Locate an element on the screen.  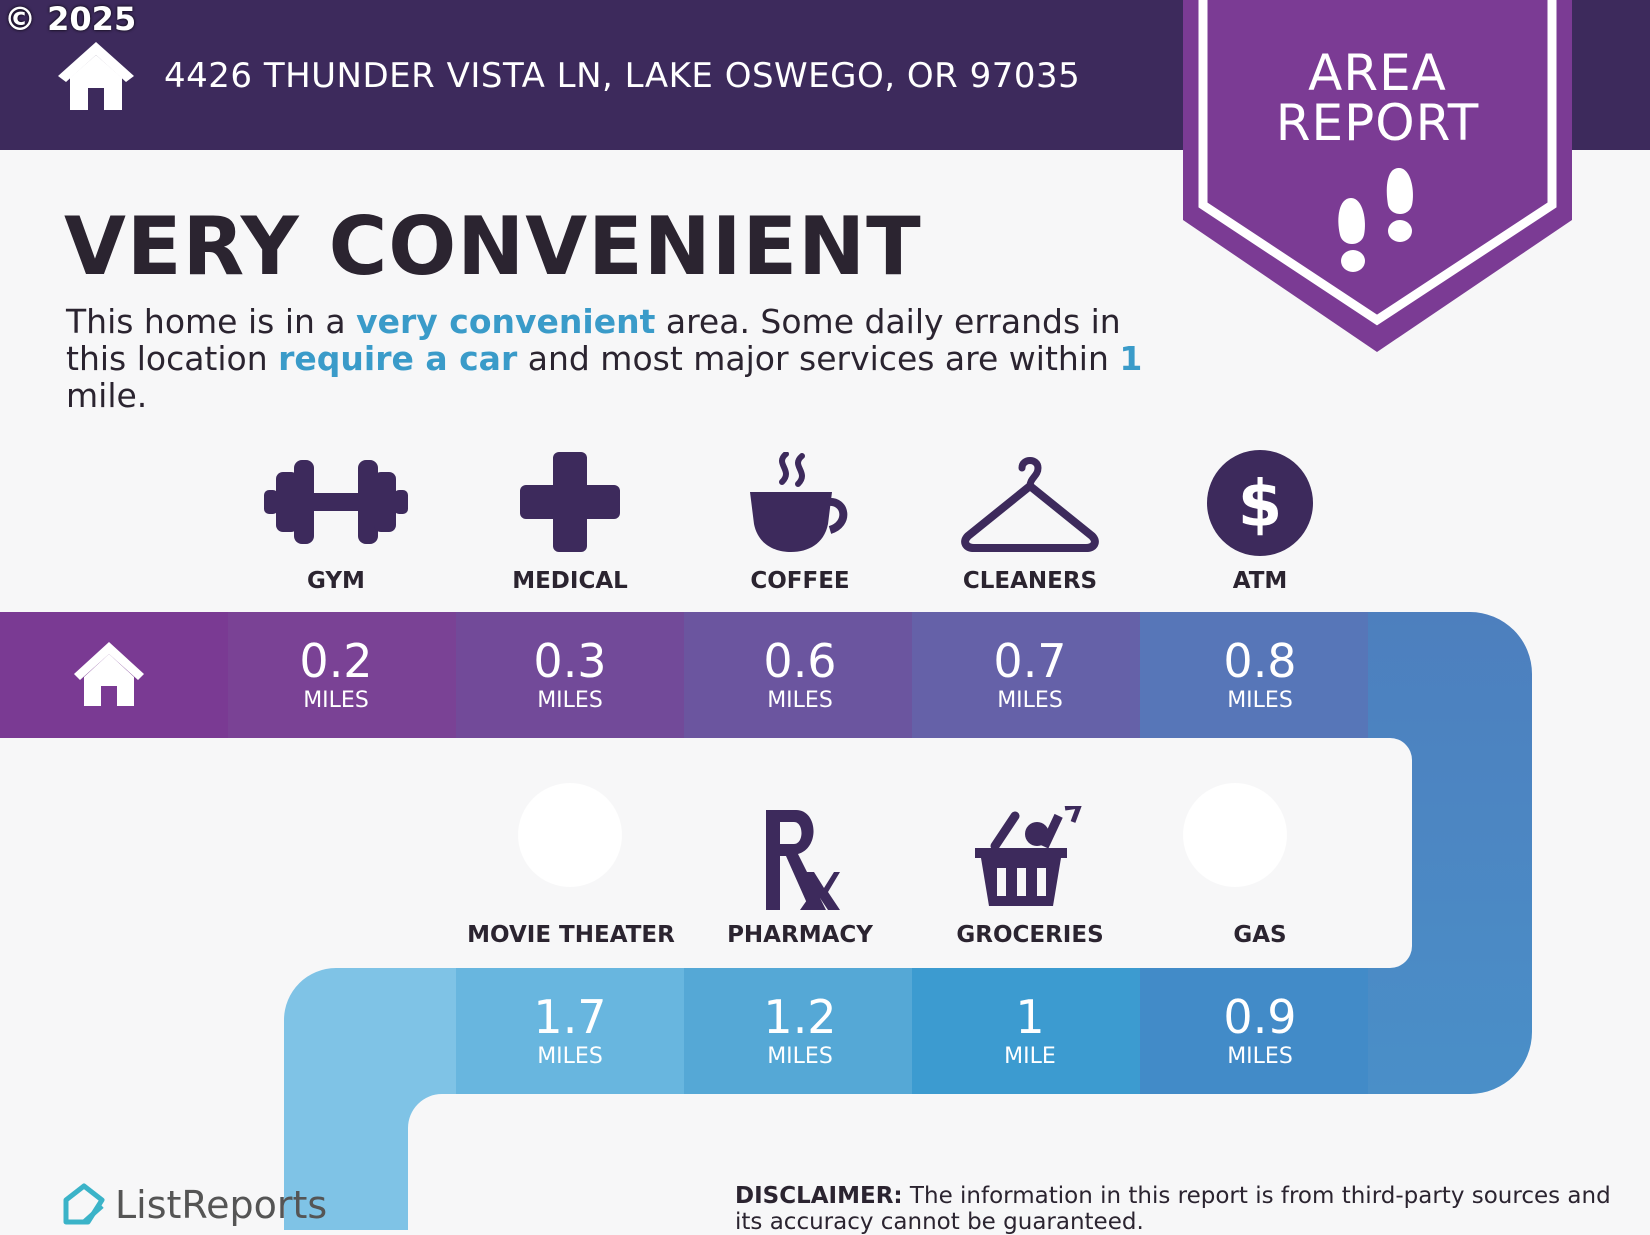
footprints-icon is located at coordinates (1375, 220).